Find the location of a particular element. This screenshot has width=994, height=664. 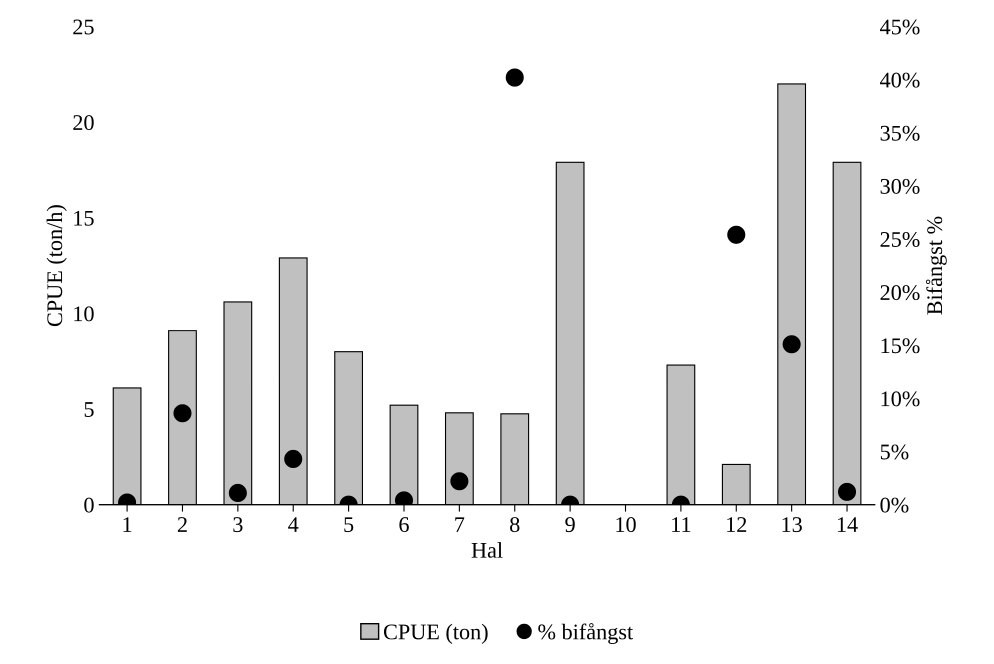

x-tick-label: 3 is located at coordinates (238, 524).